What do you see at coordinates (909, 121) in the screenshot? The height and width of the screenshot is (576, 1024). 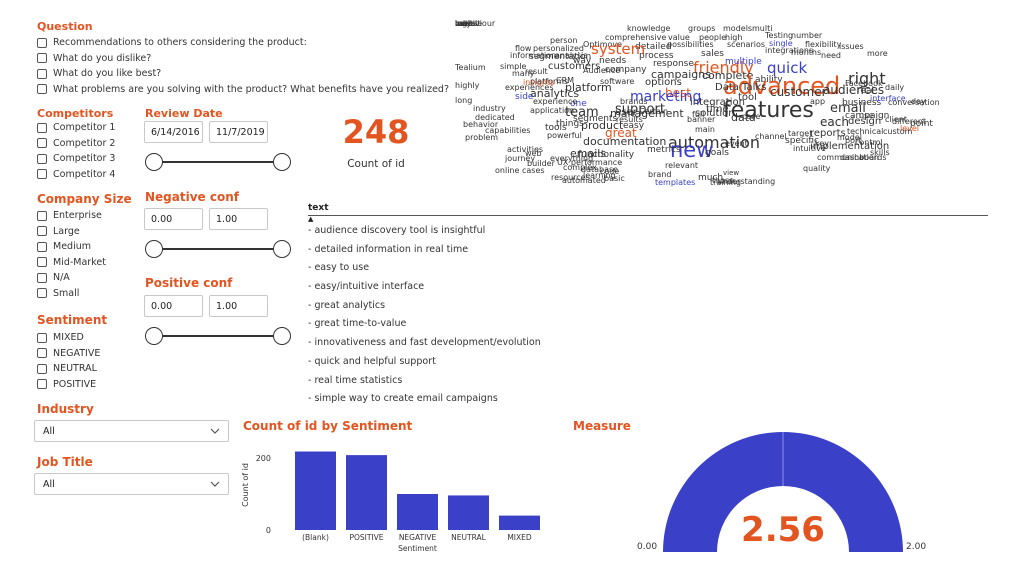 I see `word-cloud-word: different` at bounding box center [909, 121].